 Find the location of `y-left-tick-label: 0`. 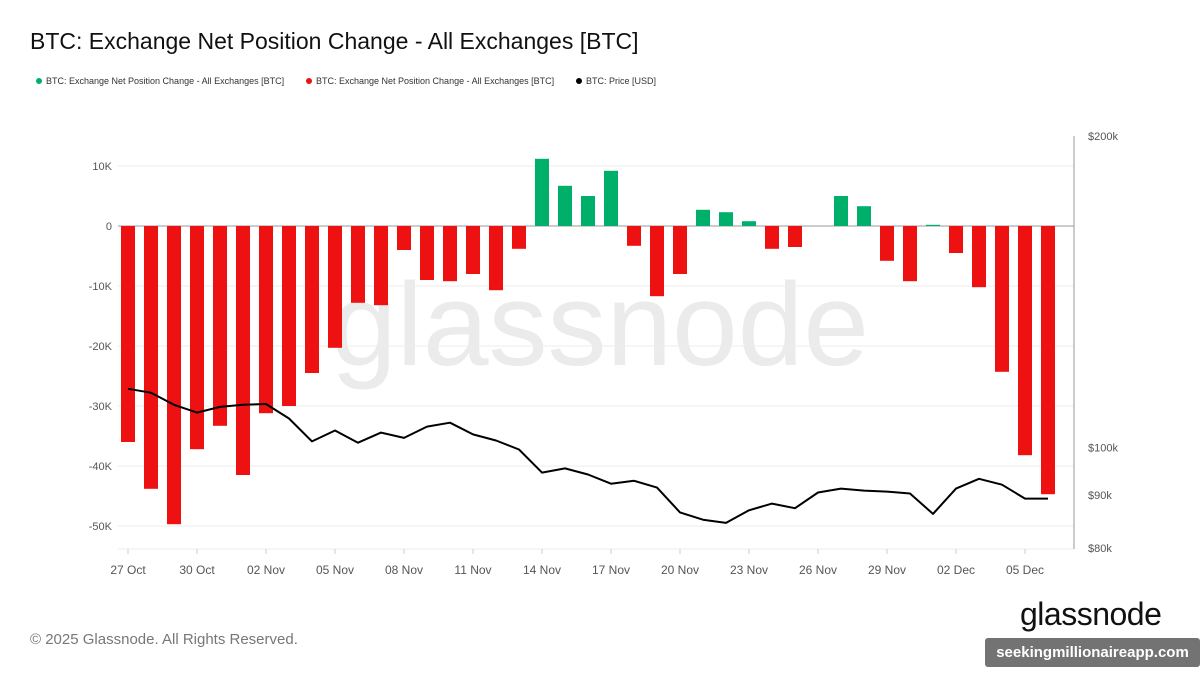

y-left-tick-label: 0 is located at coordinates (109, 227).